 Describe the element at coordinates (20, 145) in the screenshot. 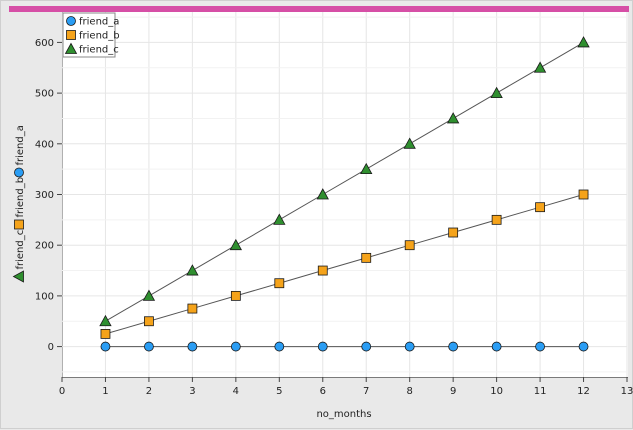

I see `y-title-label-friend_a: friend_a` at that location.